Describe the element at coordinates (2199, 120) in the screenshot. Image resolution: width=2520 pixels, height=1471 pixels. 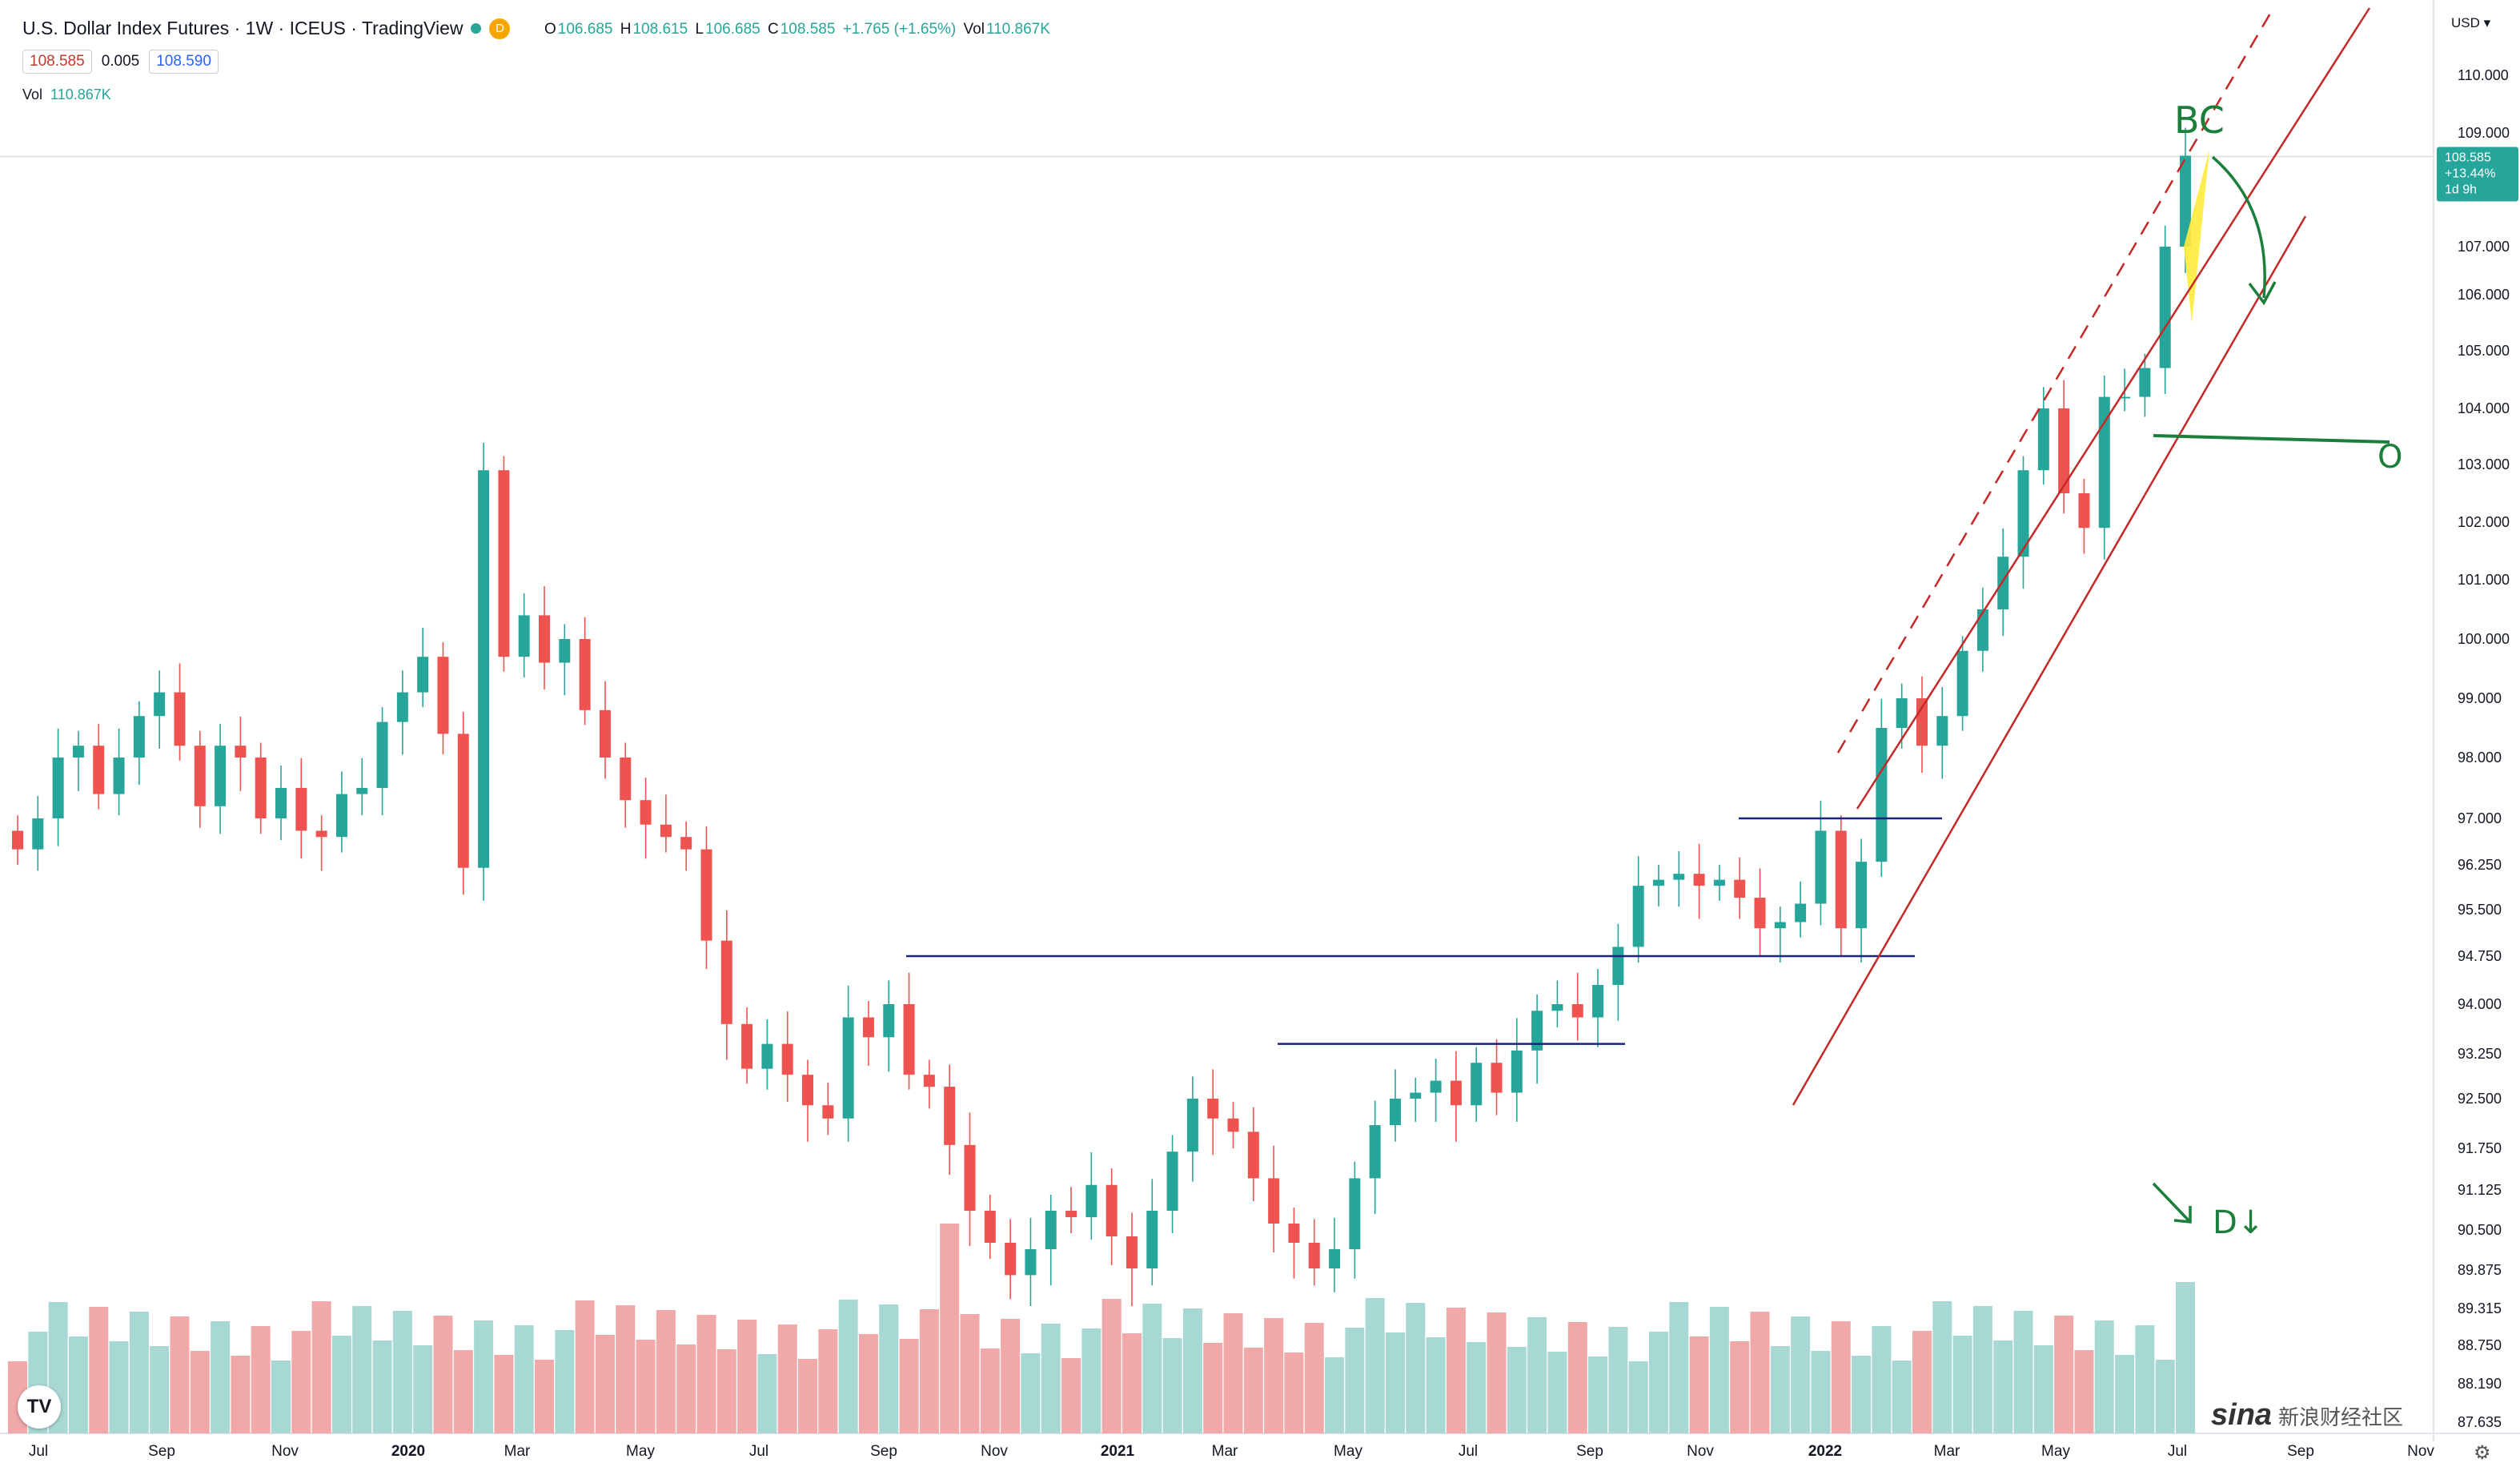
I see `annotation-bc: BC` at that location.